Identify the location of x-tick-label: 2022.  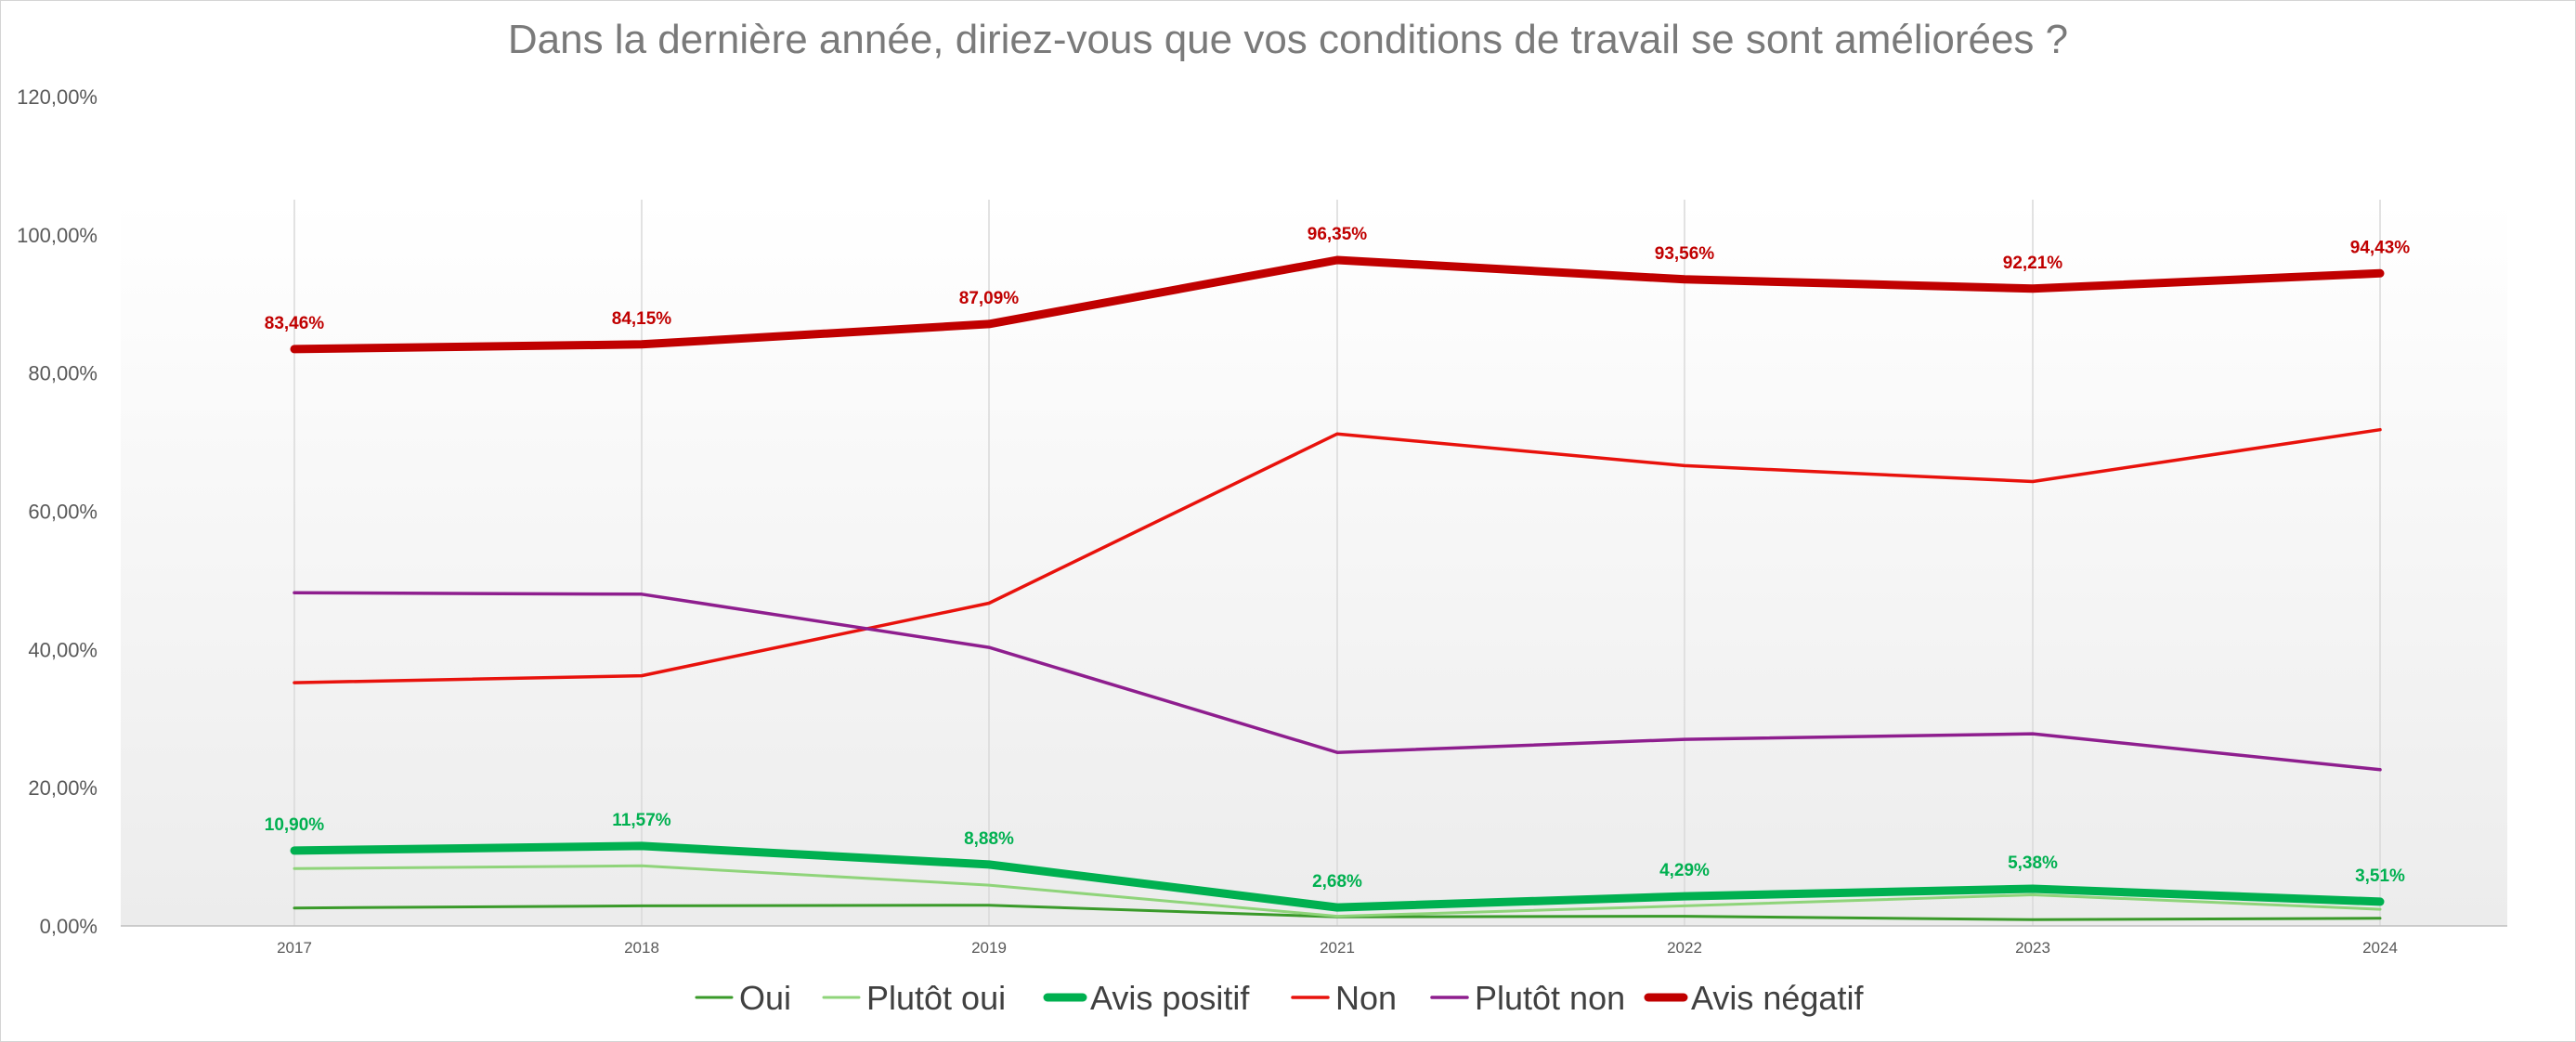
(1685, 948).